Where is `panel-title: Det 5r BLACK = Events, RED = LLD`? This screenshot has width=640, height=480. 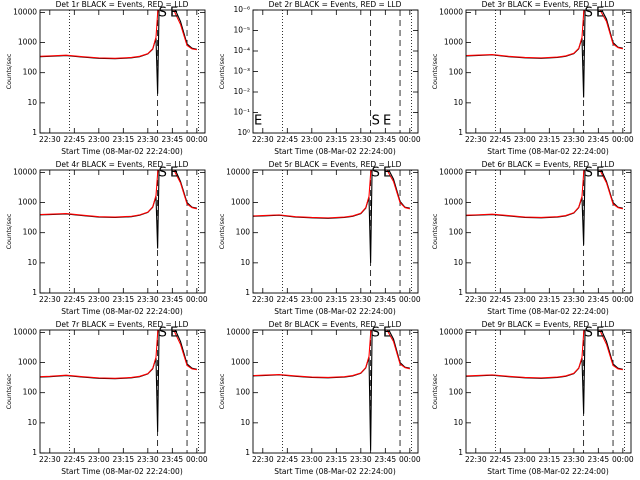
panel-title: Det 5r BLACK = Events, RED = LLD is located at coordinates (335, 164).